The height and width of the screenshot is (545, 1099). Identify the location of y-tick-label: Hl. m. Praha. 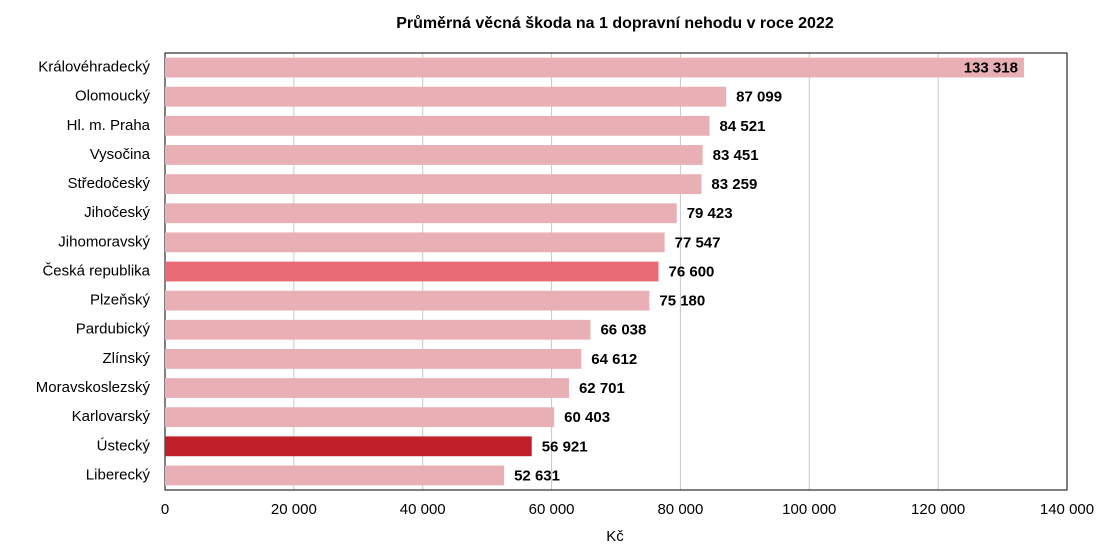
(109, 125).